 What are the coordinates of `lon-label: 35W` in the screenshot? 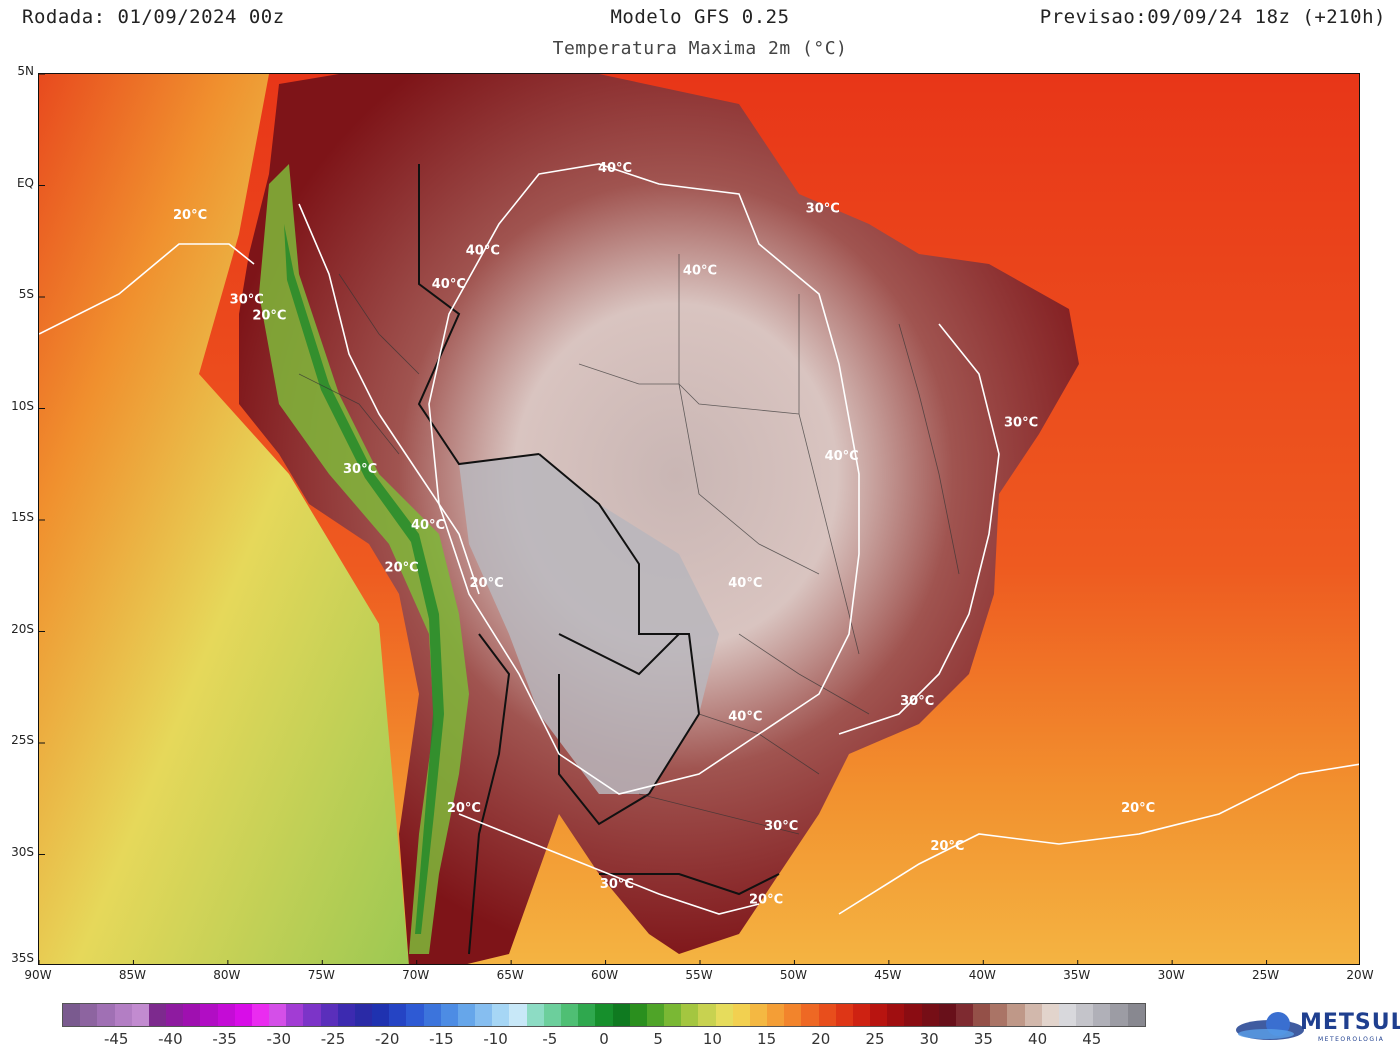 It's located at (1077, 975).